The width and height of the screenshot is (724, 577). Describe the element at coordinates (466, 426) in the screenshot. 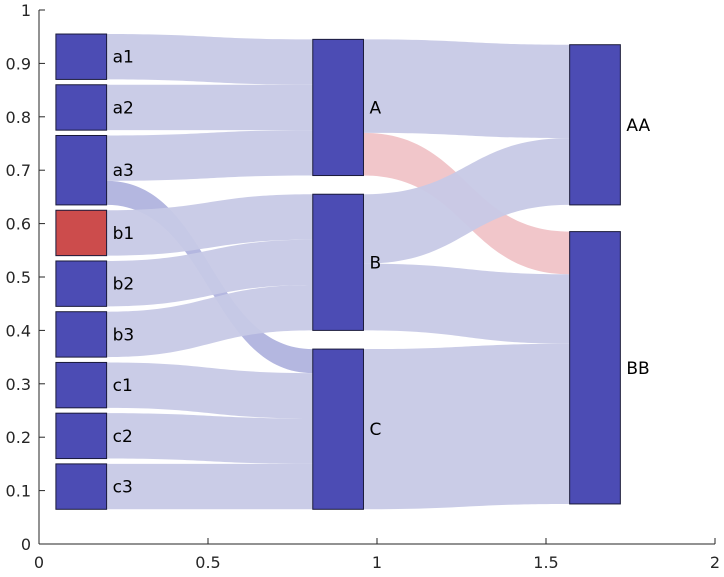

I see `link-C-BB` at that location.